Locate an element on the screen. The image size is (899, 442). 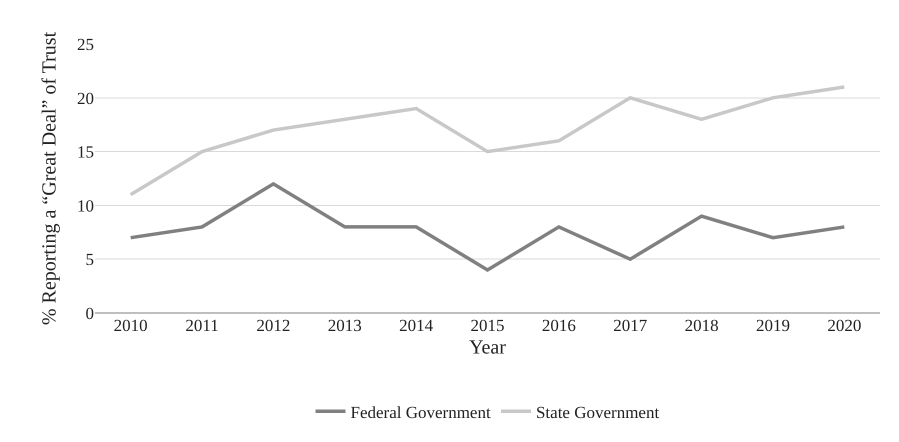
x-tick-label: 2020 is located at coordinates (844, 325).